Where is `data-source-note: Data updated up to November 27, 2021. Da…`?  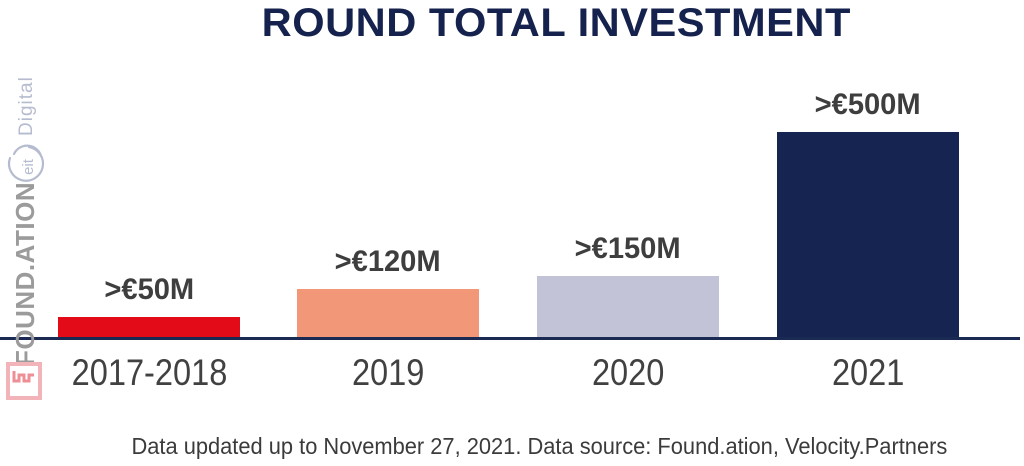 data-source-note: Data updated up to November 27, 2021. Da… is located at coordinates (539, 446).